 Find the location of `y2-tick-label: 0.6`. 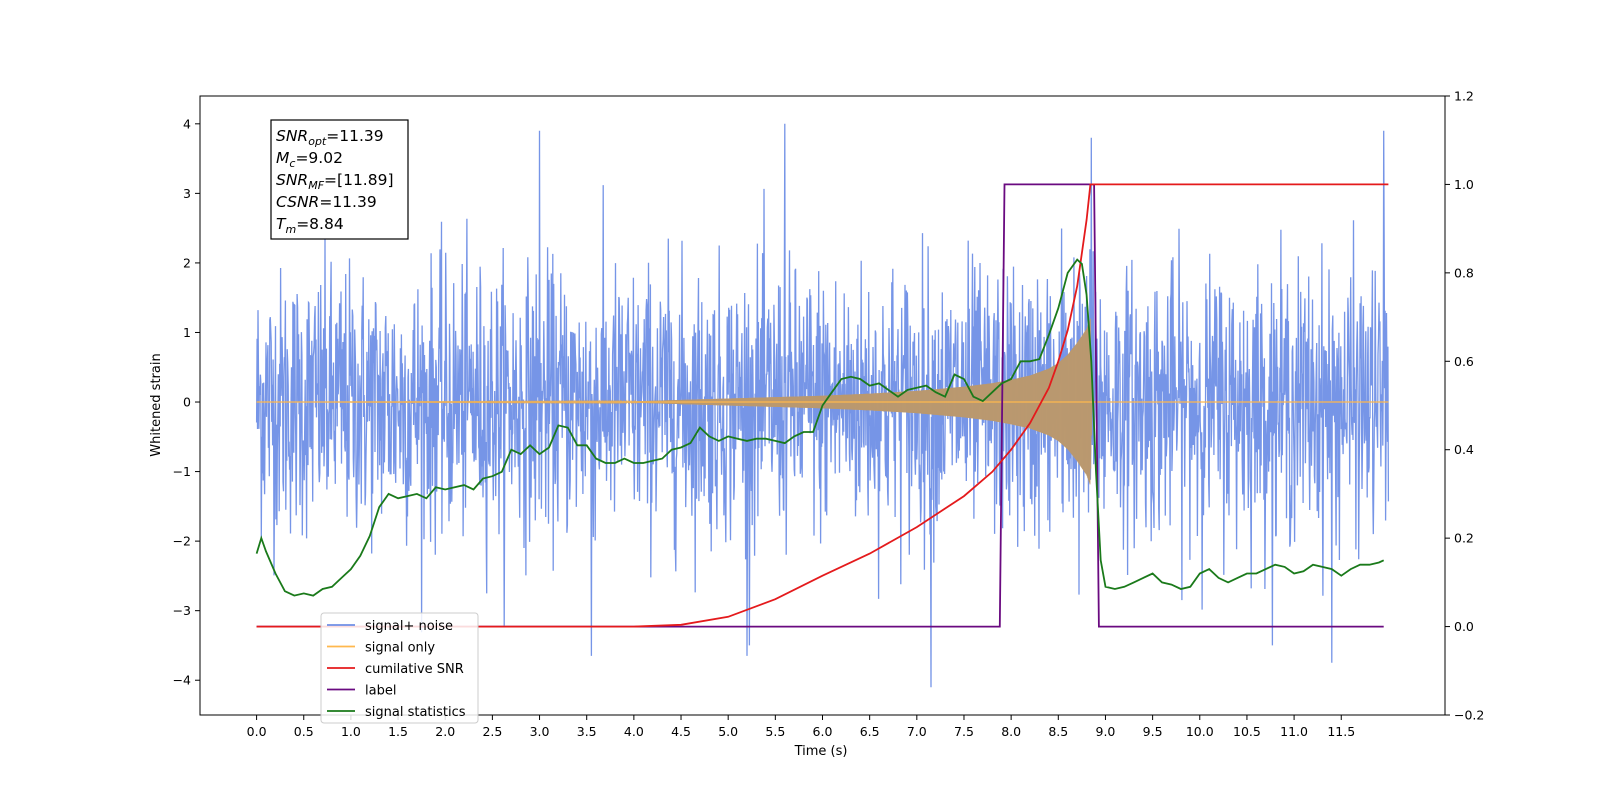

y2-tick-label: 0.6 is located at coordinates (1464, 361).